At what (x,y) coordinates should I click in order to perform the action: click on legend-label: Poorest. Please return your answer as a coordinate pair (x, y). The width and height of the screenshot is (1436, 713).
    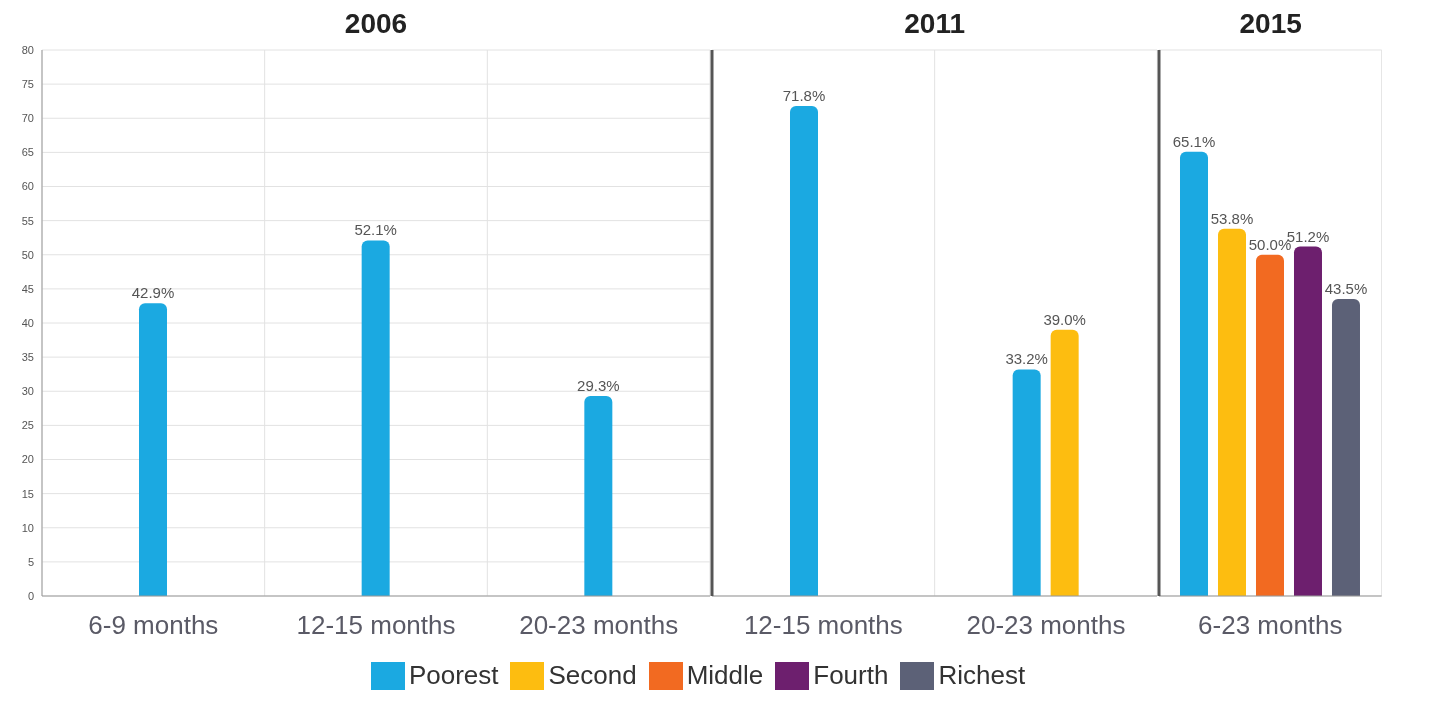
    Looking at the image, I should click on (453, 675).